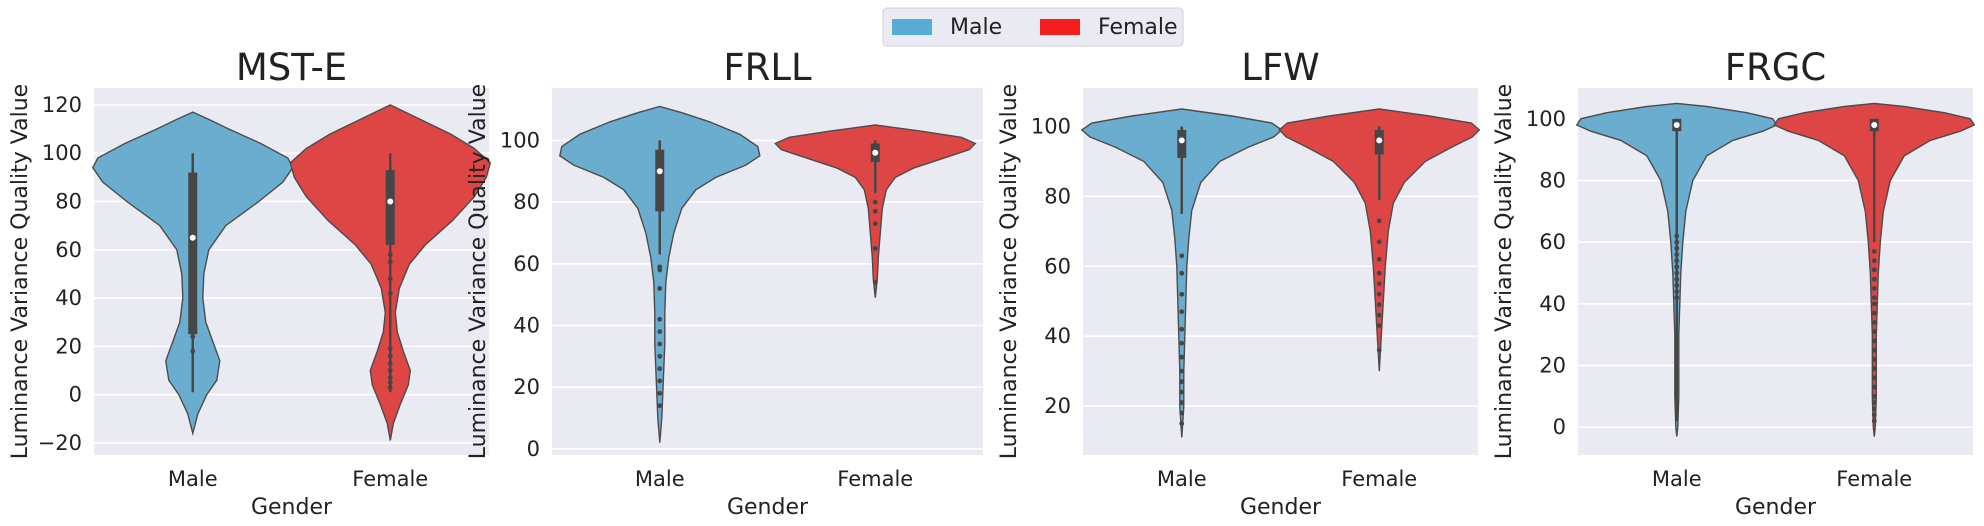  I want to click on violin-male, so click(660, 274).